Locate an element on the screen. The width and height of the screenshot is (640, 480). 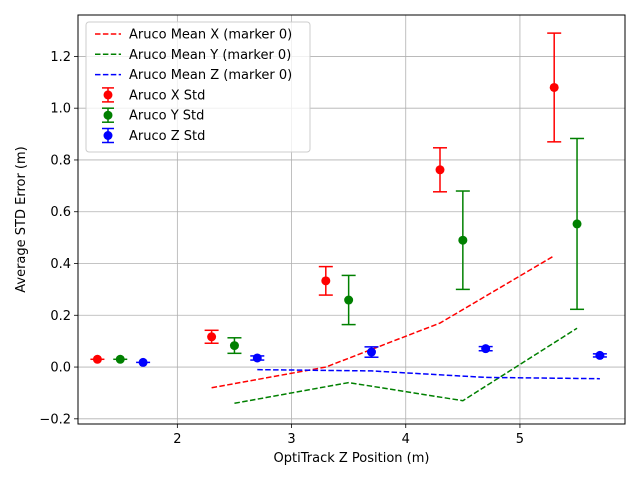
legend-label: Aruco Y Std is located at coordinates (166, 116).